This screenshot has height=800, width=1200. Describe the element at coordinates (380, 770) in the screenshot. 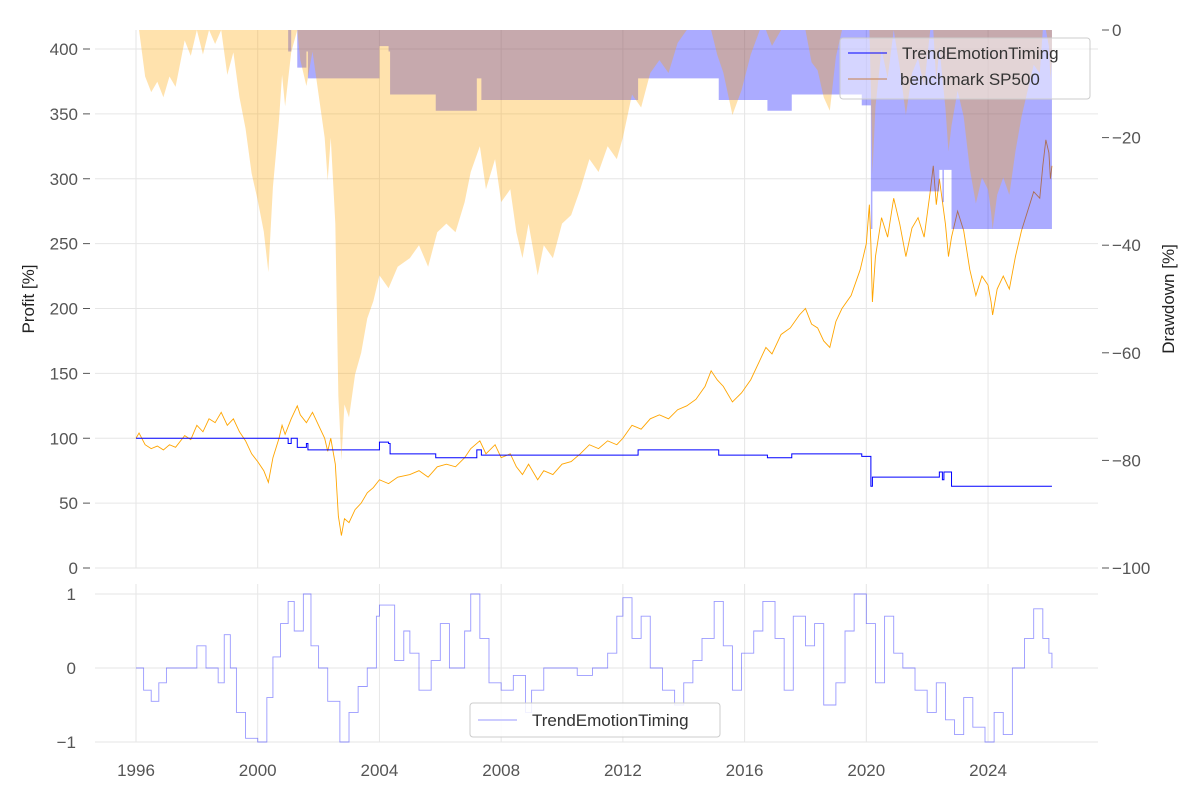

I see `xtick-label: 2004` at that location.